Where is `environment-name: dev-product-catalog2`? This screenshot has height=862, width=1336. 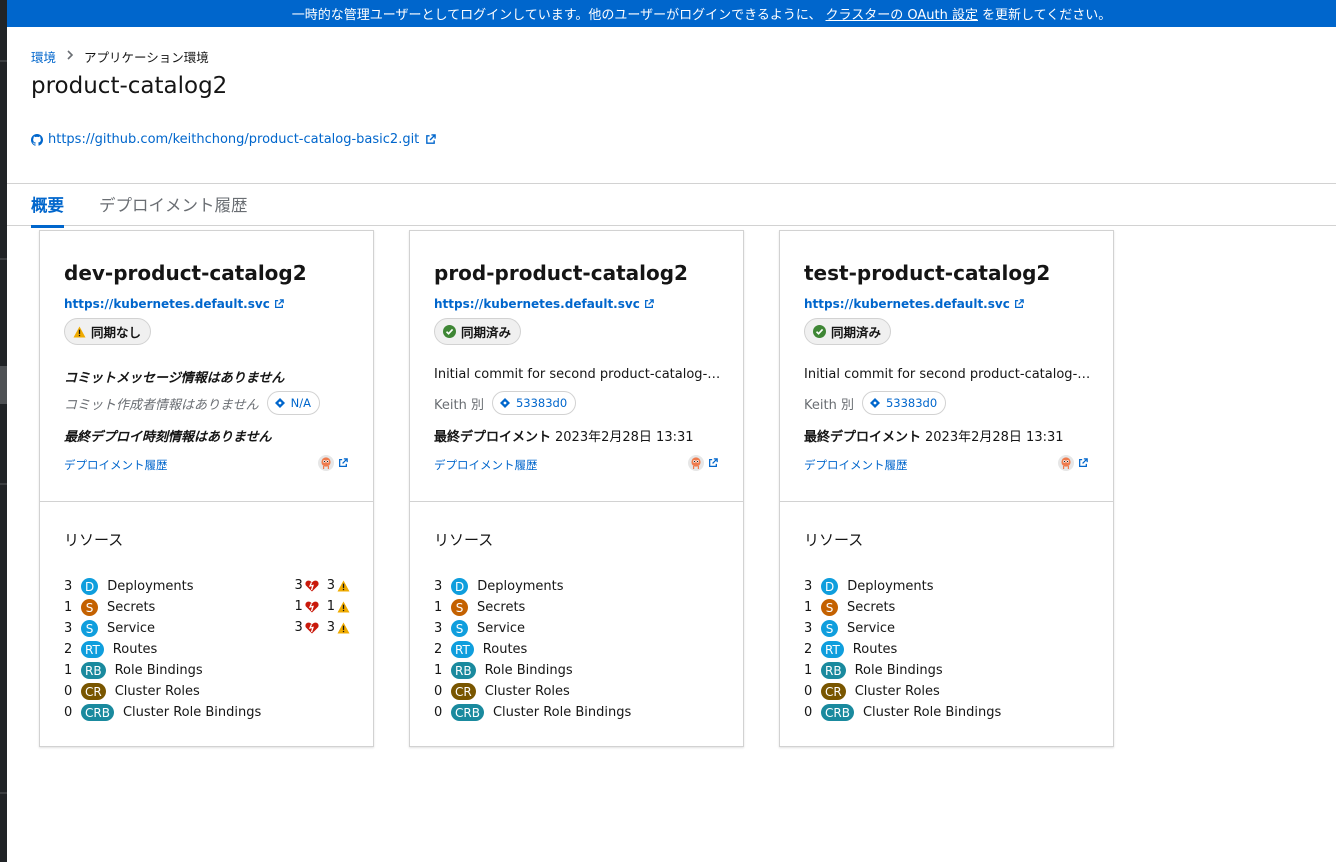
environment-name: dev-product-catalog2 is located at coordinates (185, 273).